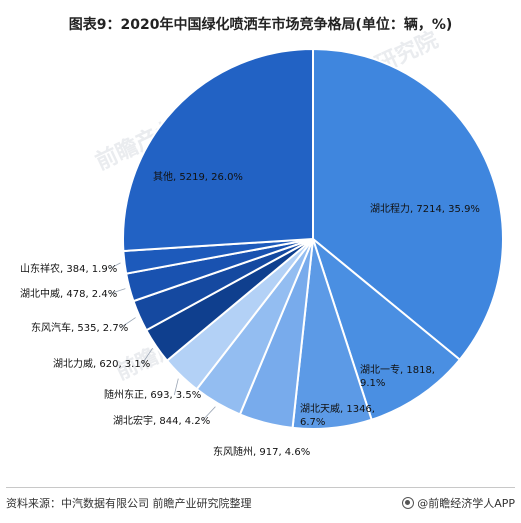 The width and height of the screenshot is (521, 523). I want to click on chart-title: 图表9：2020年中国绿化喷洒车市场竞争格局(单位：辆，%), so click(260, 25).